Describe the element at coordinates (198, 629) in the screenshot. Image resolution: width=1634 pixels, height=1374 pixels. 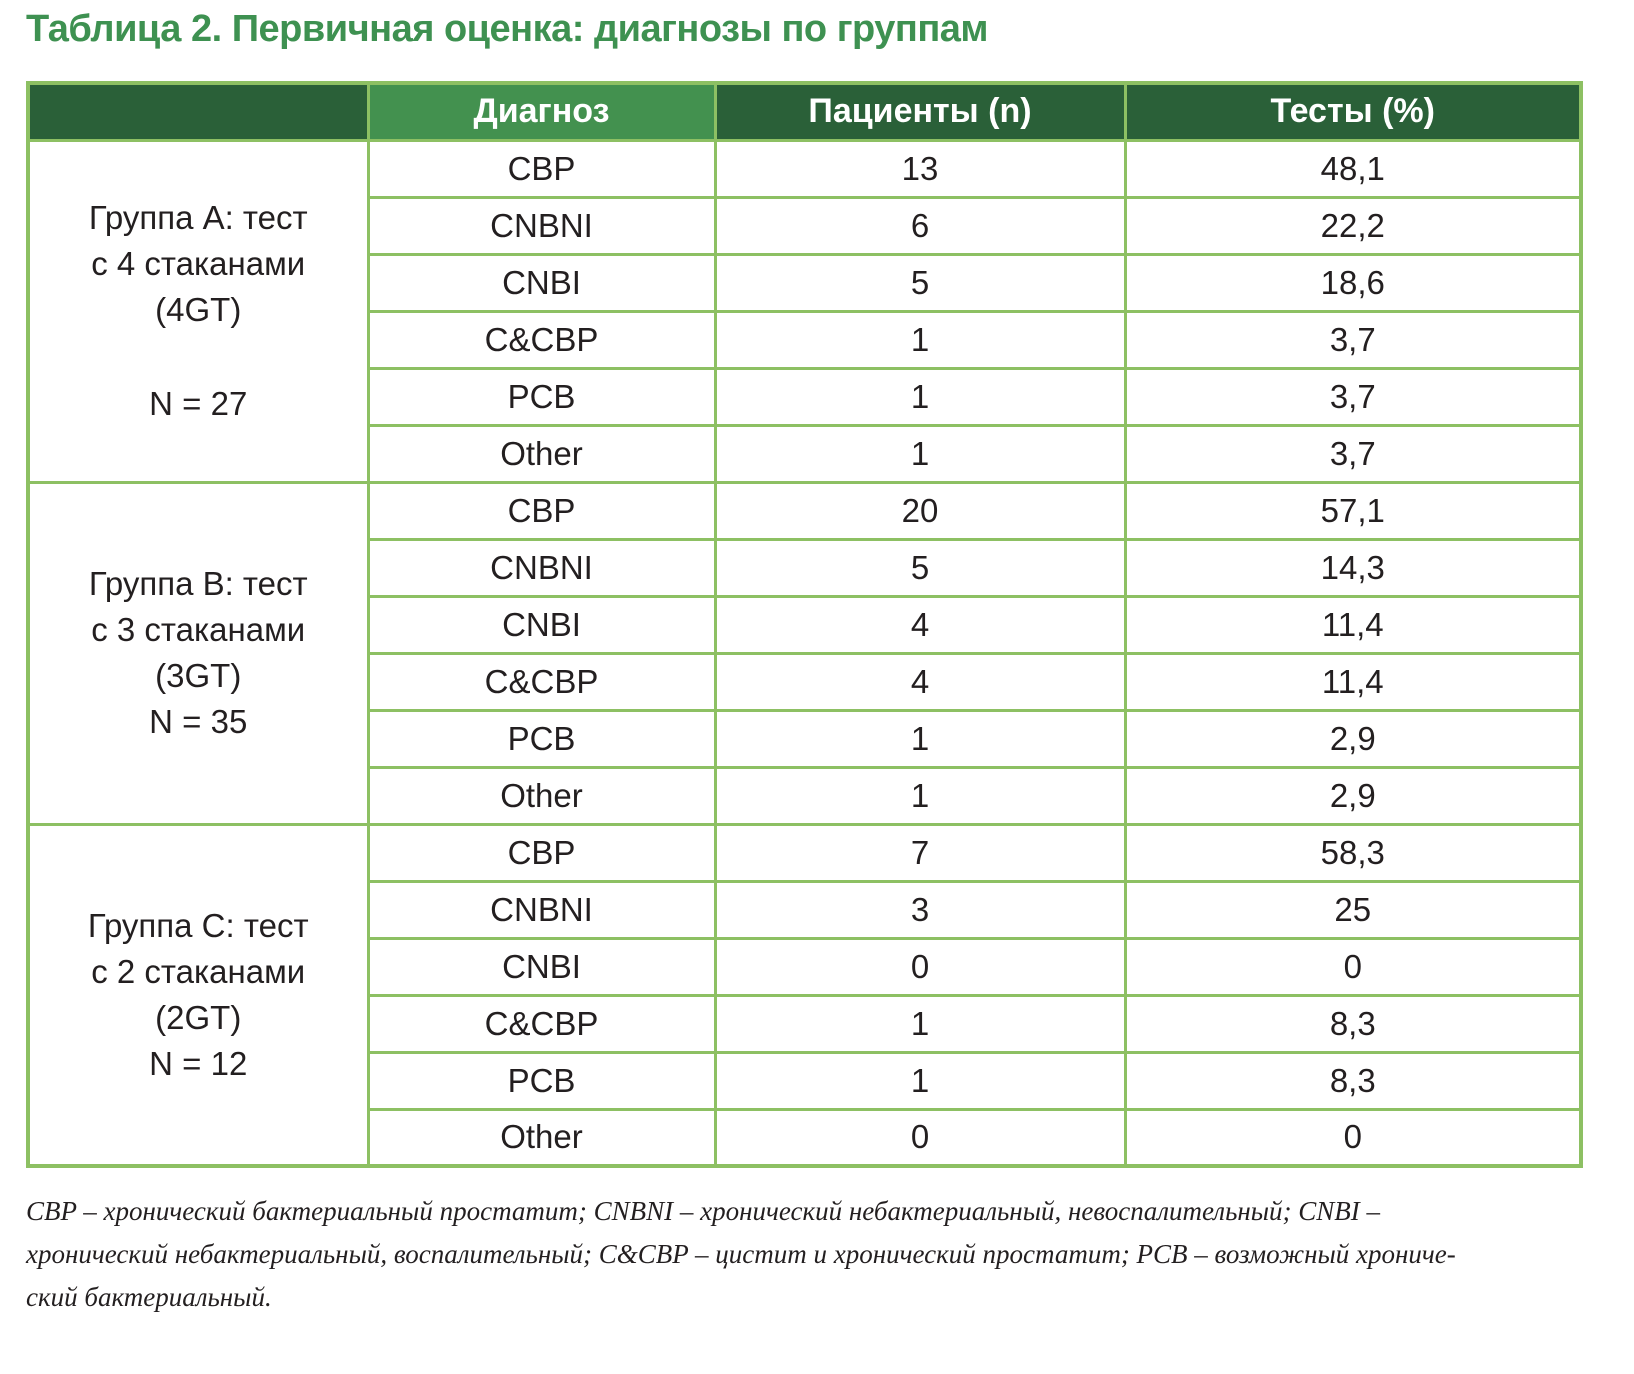
I see `group-label-line: с 3 стаканами` at that location.